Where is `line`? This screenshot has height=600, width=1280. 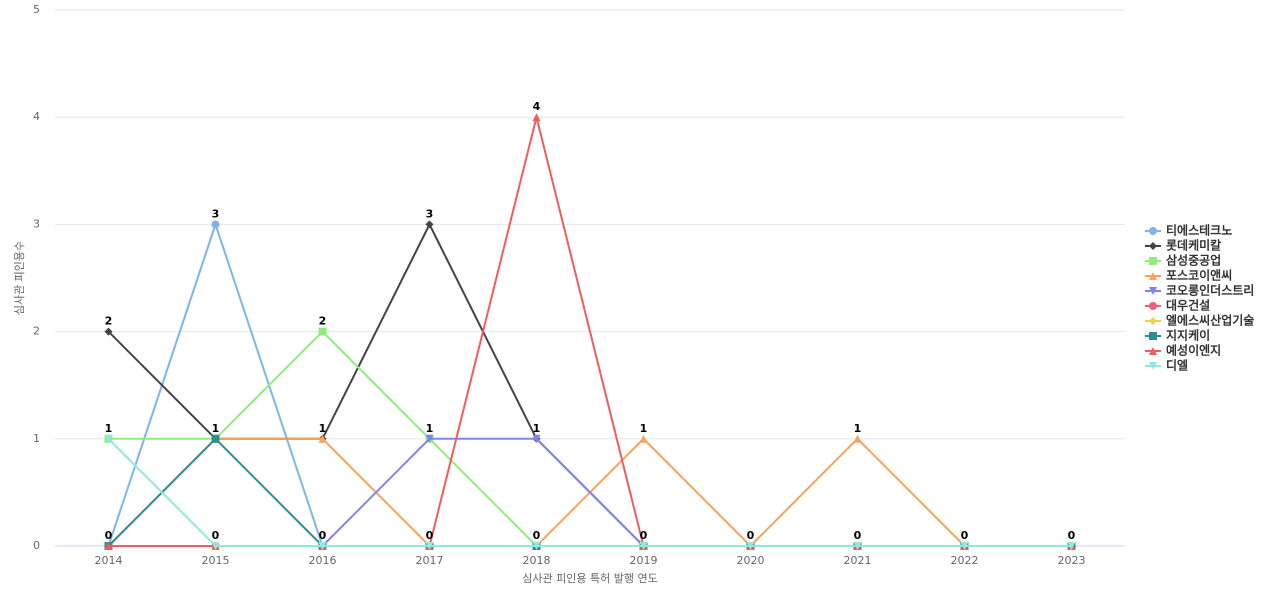 line is located at coordinates (589, 492).